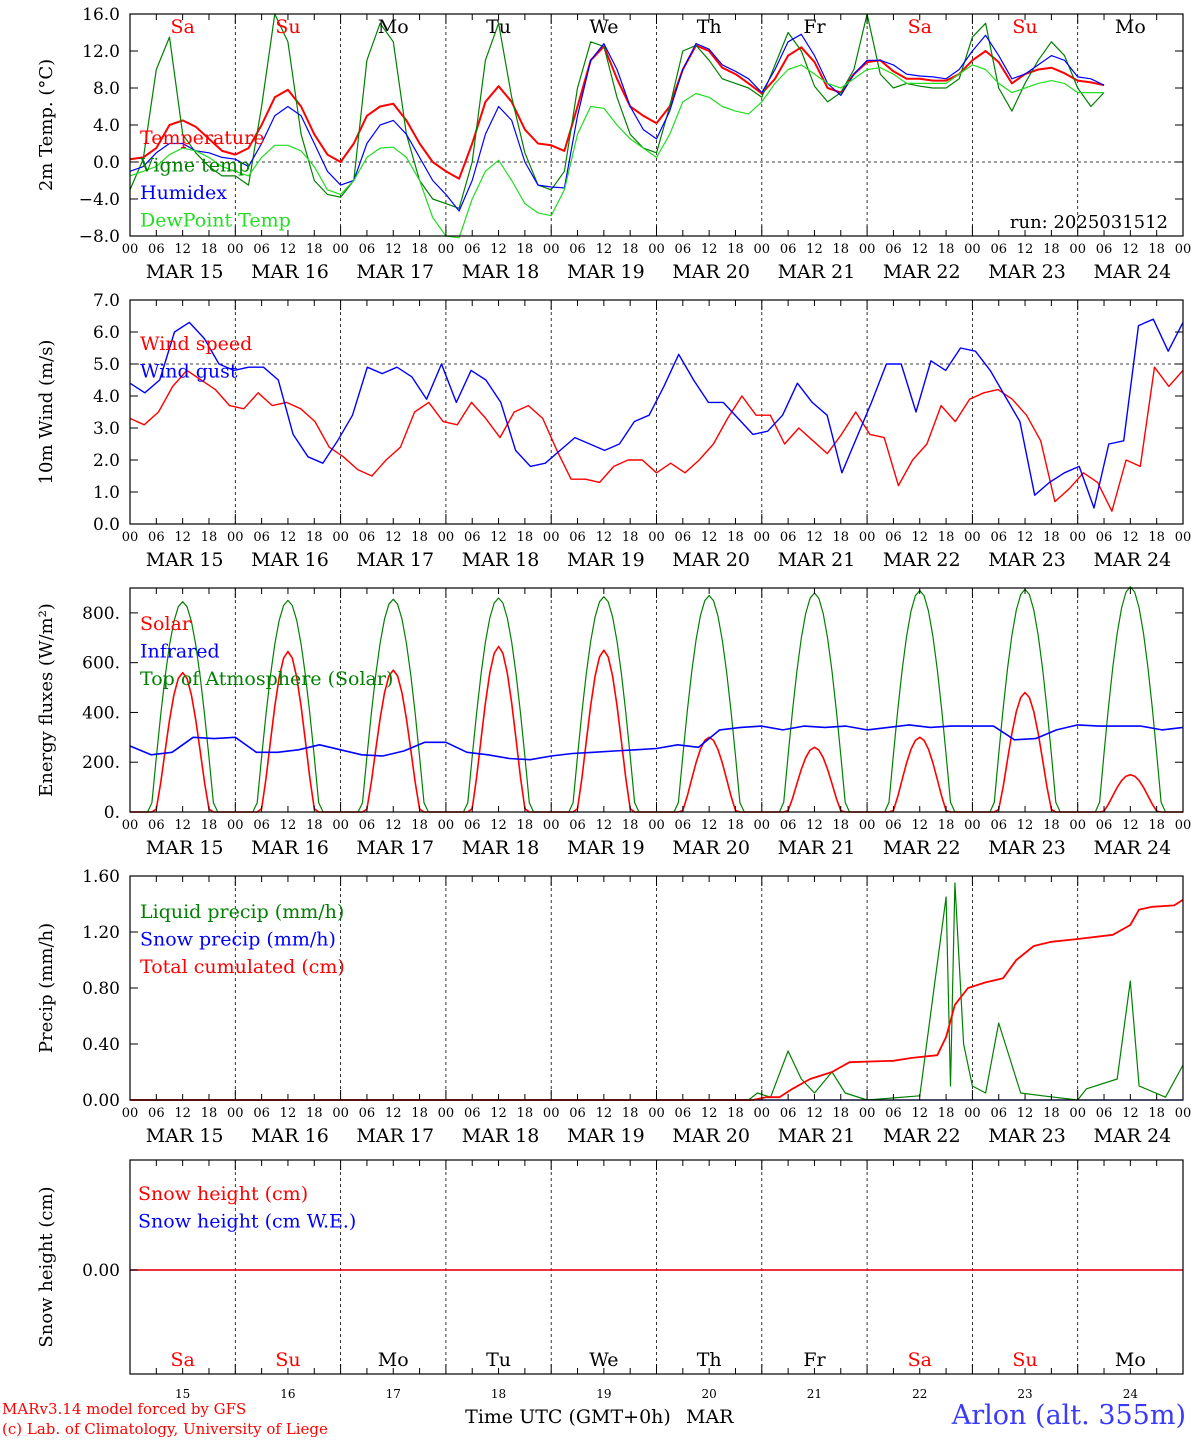 The image size is (1194, 1440). I want to click on y-axis-label: Snow height (cm), so click(46, 1266).